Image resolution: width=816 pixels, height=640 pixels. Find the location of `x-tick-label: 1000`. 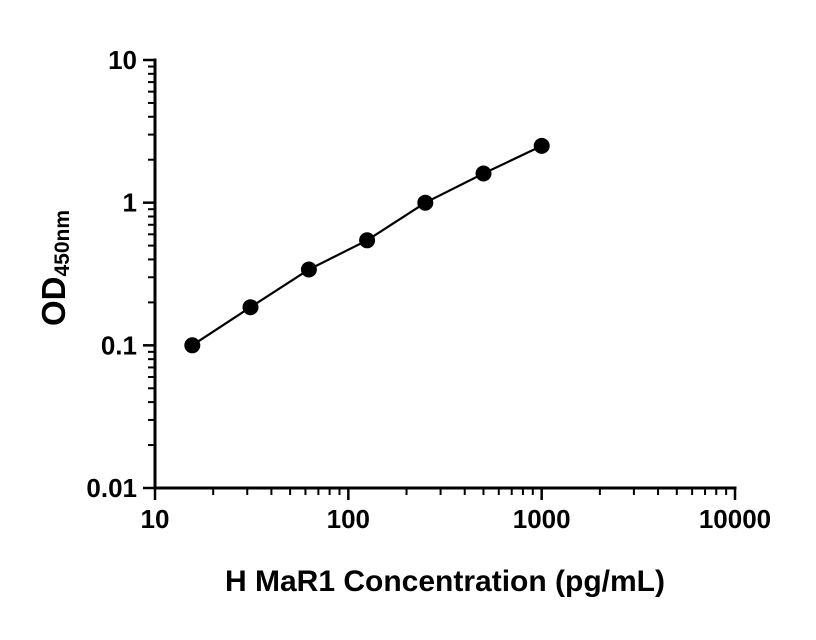

x-tick-label: 1000 is located at coordinates (542, 519).